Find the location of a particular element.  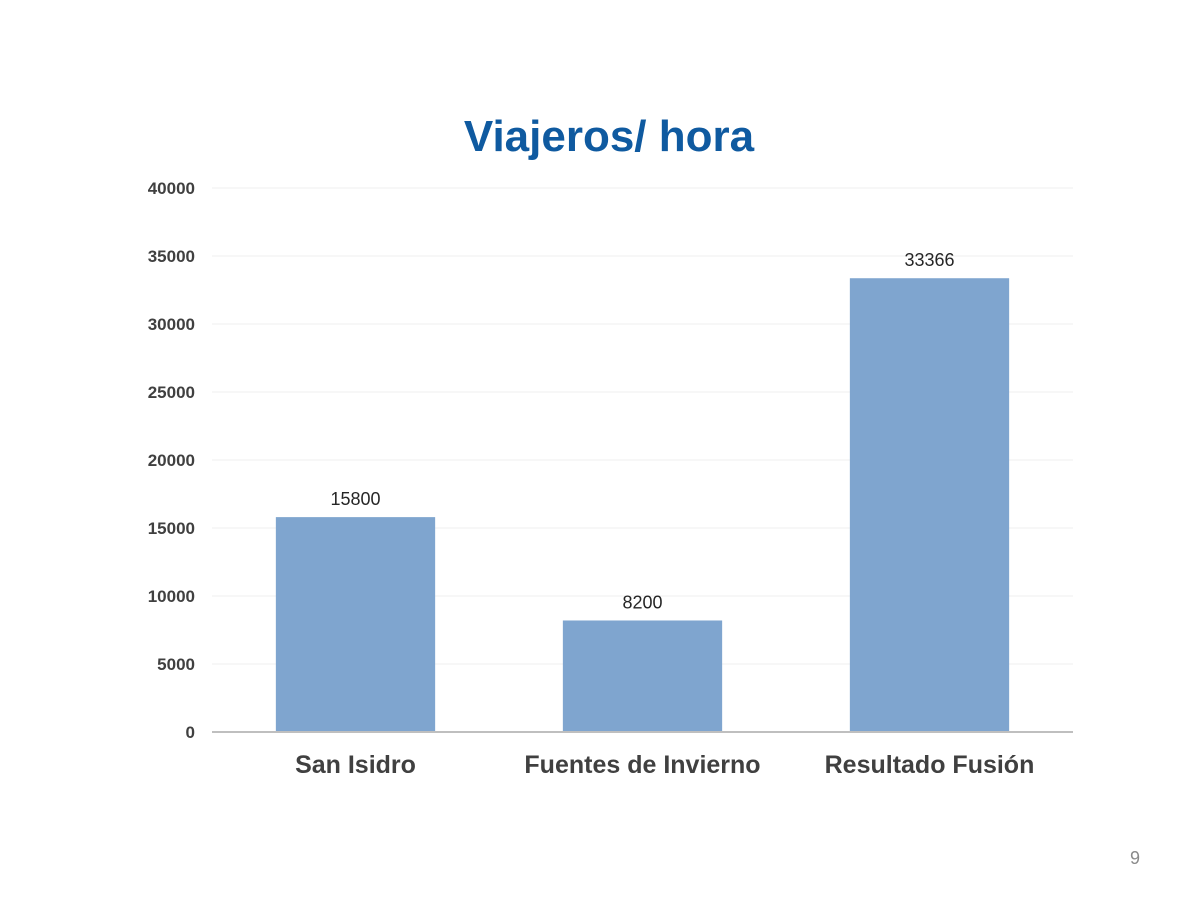

x-tick-label-1: Fuentes de Invierno is located at coordinates (642, 765).